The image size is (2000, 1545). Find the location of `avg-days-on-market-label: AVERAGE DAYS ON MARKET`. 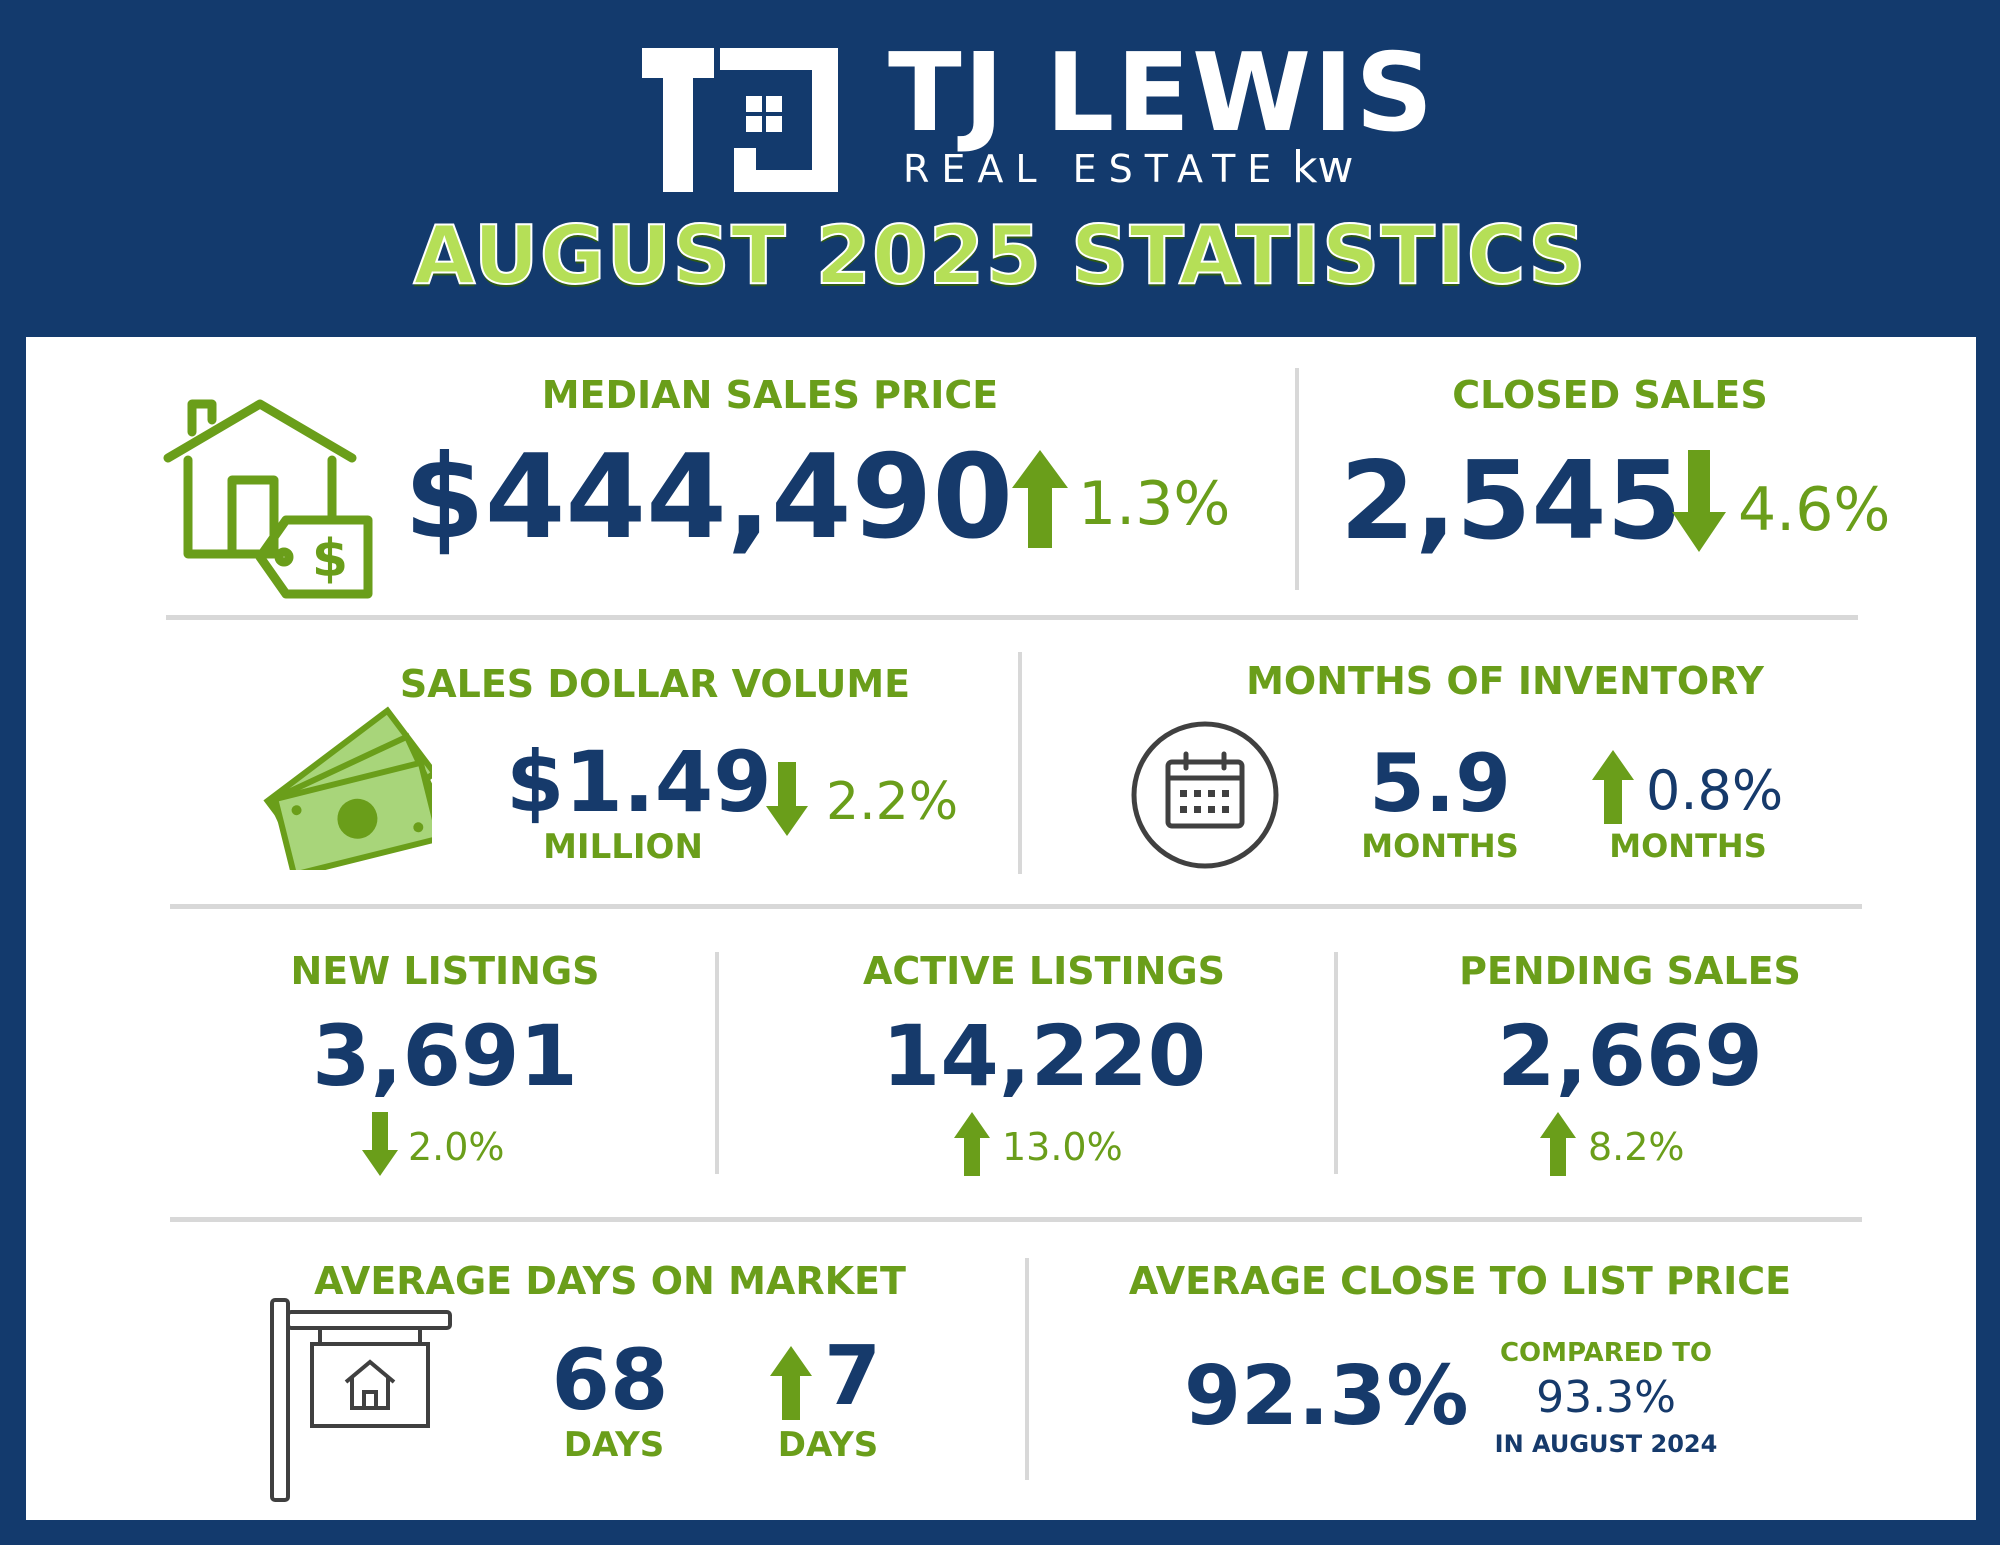

avg-days-on-market-label: AVERAGE DAYS ON MARKET is located at coordinates (610, 1281).